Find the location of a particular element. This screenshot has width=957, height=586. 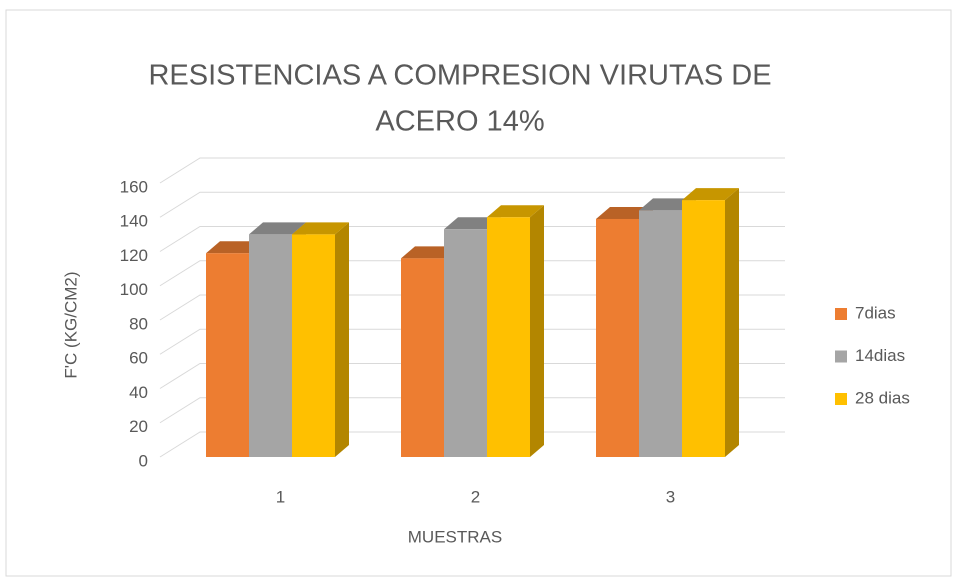

y-axis-label: F'C (KG/CM2) is located at coordinates (70, 324).